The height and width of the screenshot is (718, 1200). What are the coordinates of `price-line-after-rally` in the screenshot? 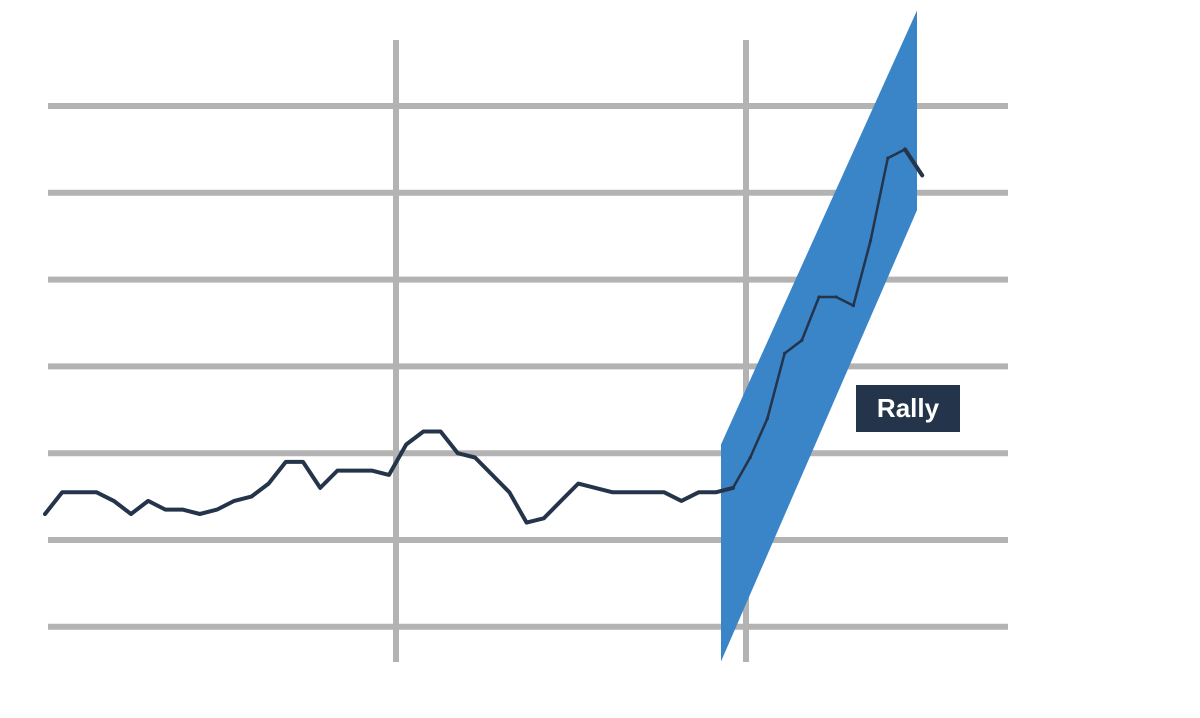 It's located at (914, 162).